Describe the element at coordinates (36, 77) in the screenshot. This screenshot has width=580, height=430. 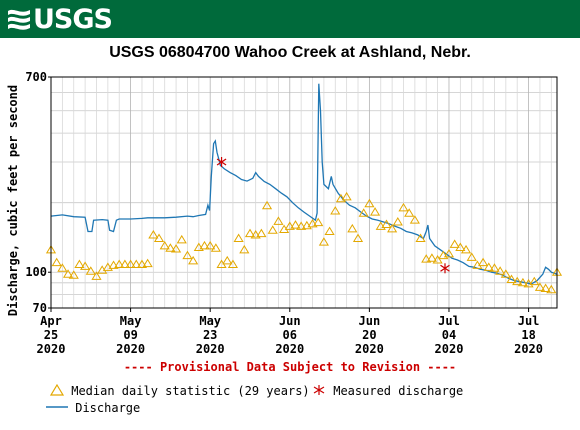
I see `y-tick-label: 700` at that location.